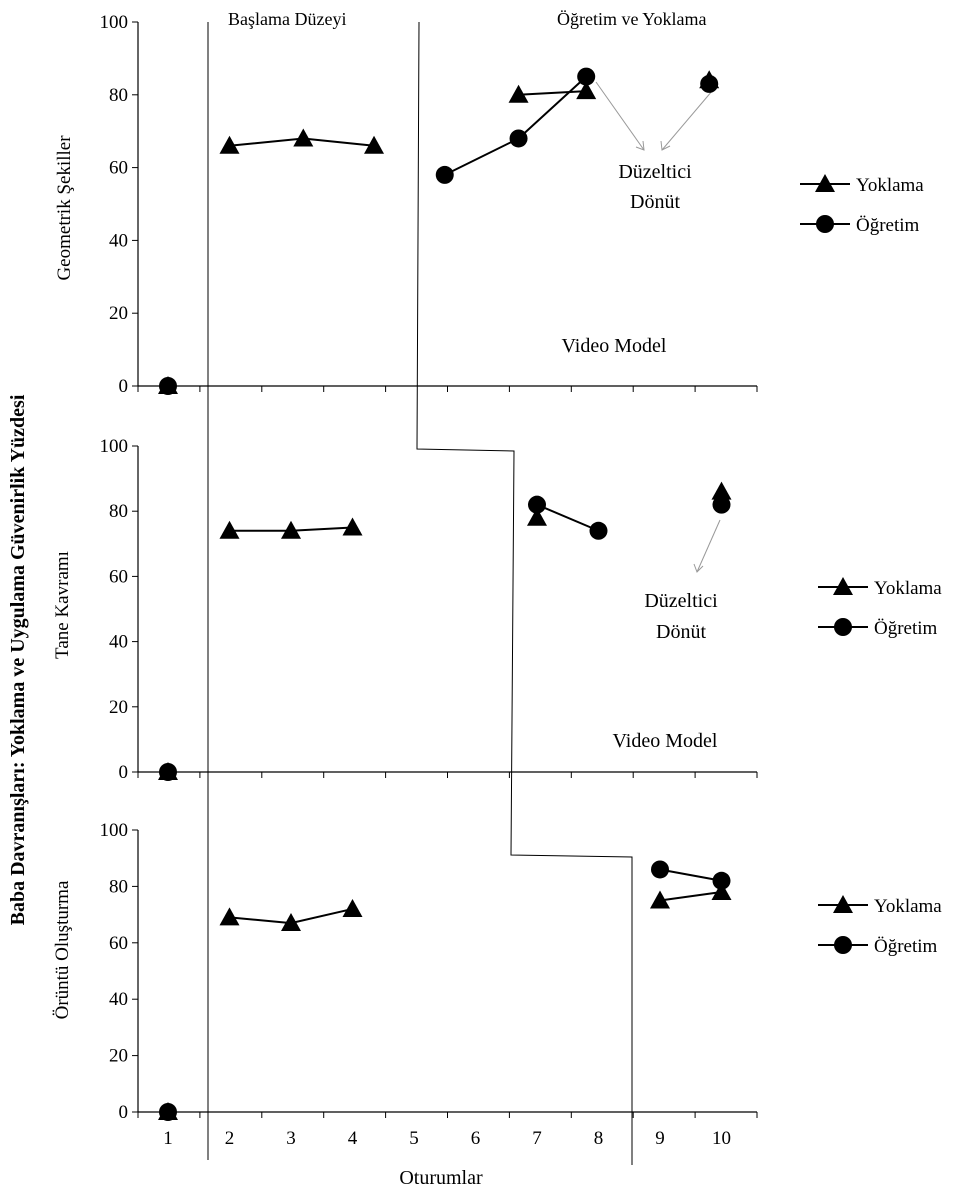 Image resolution: width=967 pixels, height=1196 pixels. What do you see at coordinates (843, 904) in the screenshot?
I see `panel-3-legend-yoklama-marker` at bounding box center [843, 904].